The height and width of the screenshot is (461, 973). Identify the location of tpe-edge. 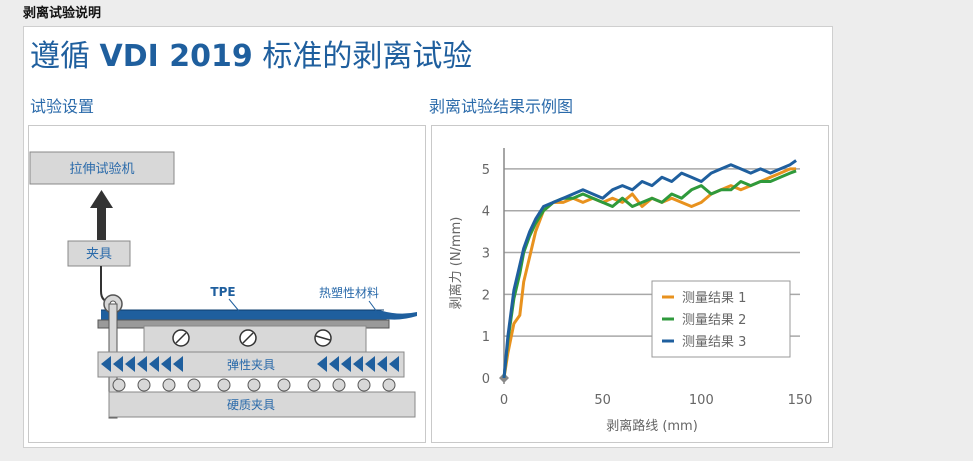
(398, 315).